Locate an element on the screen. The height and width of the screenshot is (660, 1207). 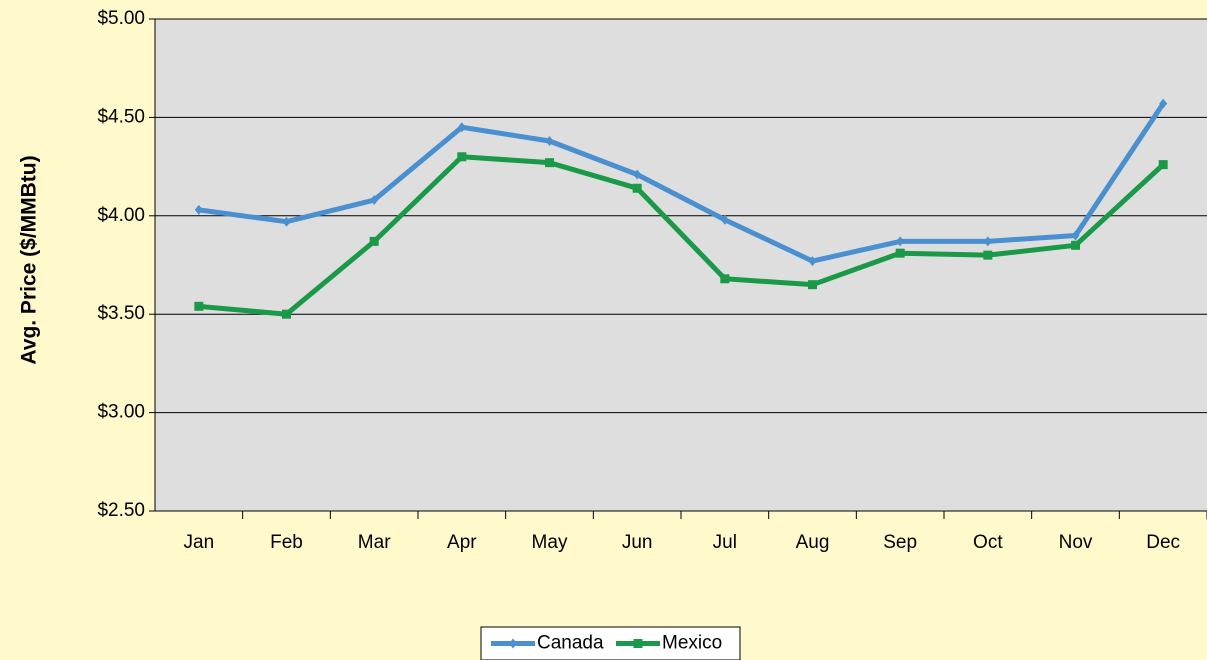
y-tick-label: $3.00 is located at coordinates (121, 412).